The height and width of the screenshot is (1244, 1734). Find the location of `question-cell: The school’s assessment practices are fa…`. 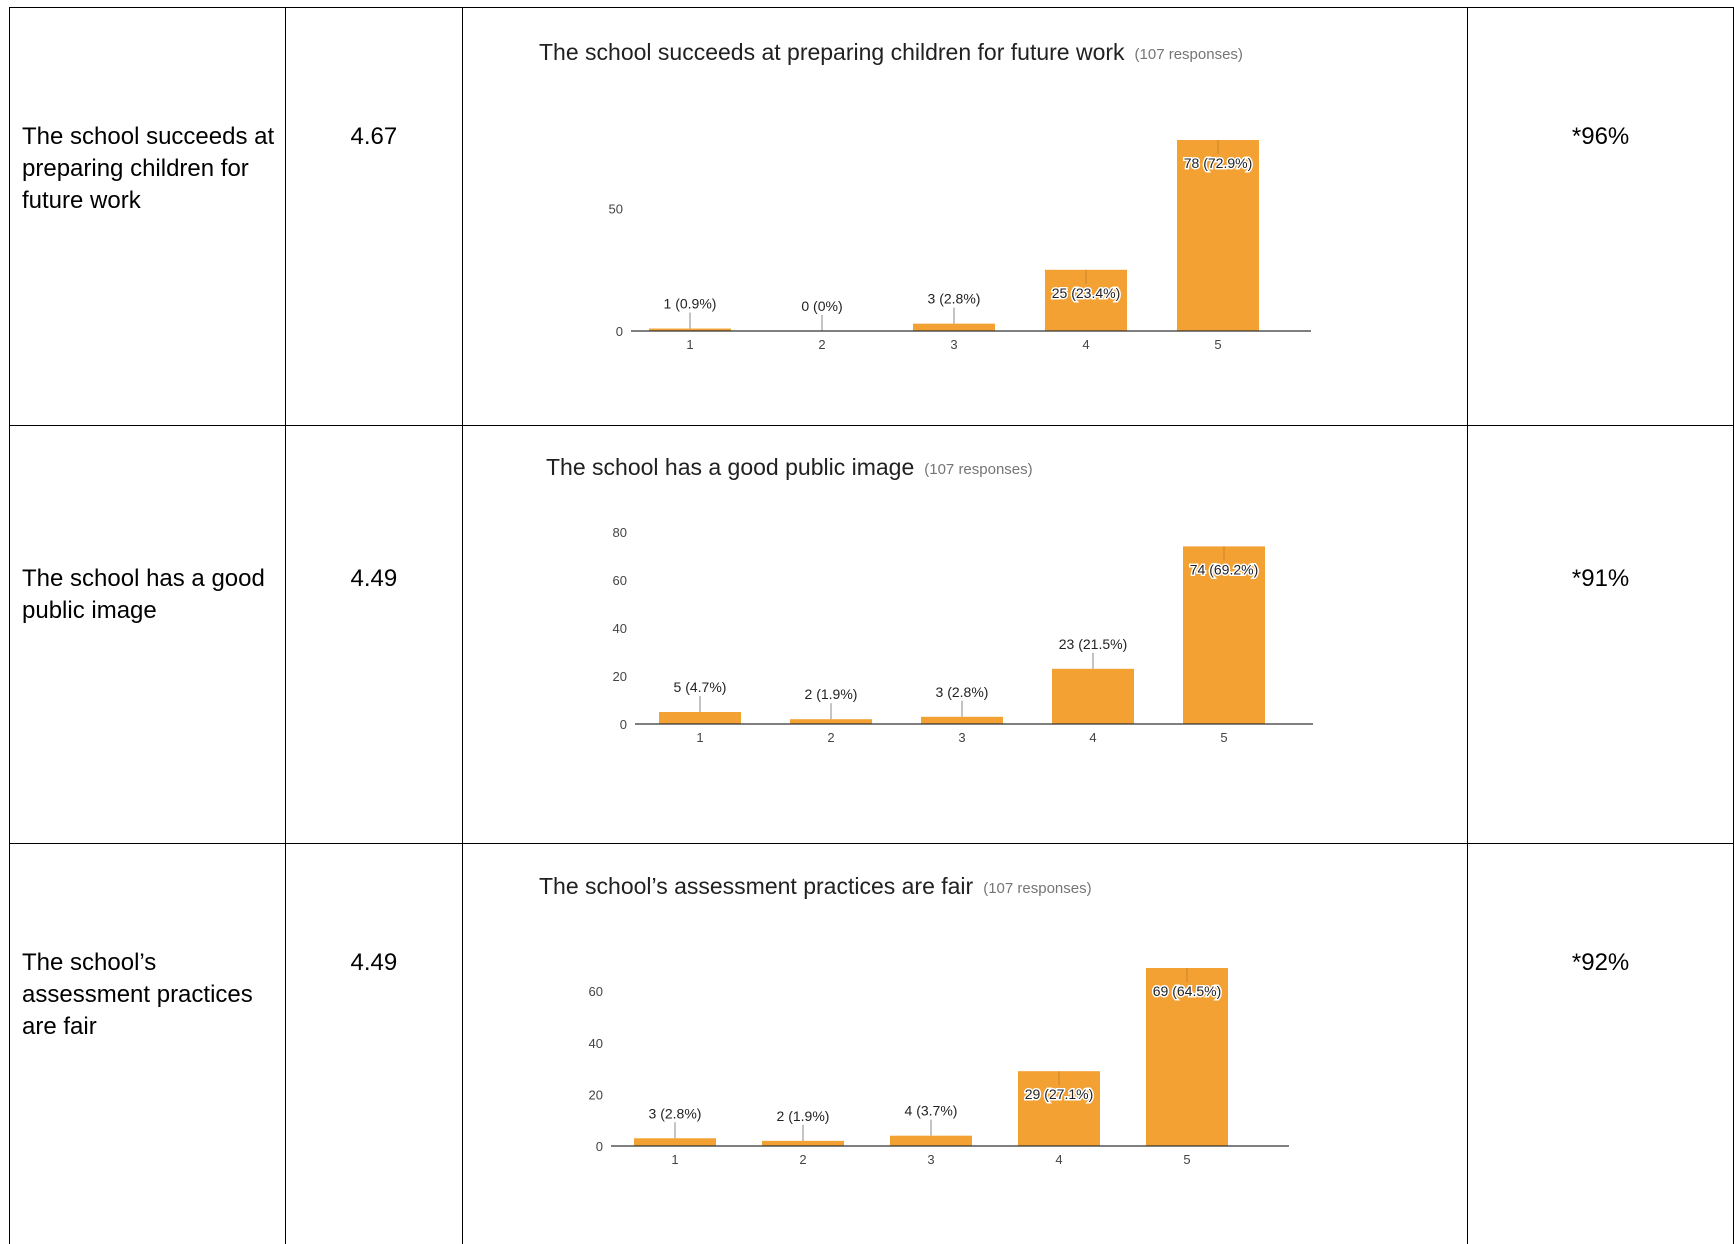

question-cell: The school’s assessment practices are fa… is located at coordinates (147, 1043).